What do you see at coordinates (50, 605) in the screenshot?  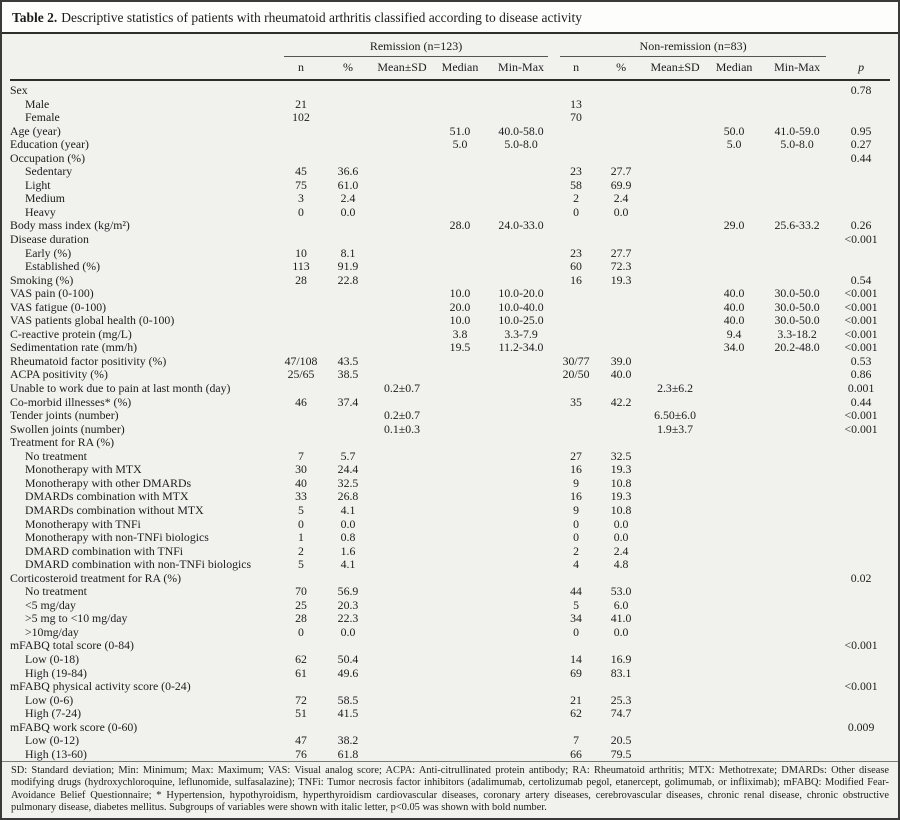 I see `row-label: <5 mg/day` at bounding box center [50, 605].